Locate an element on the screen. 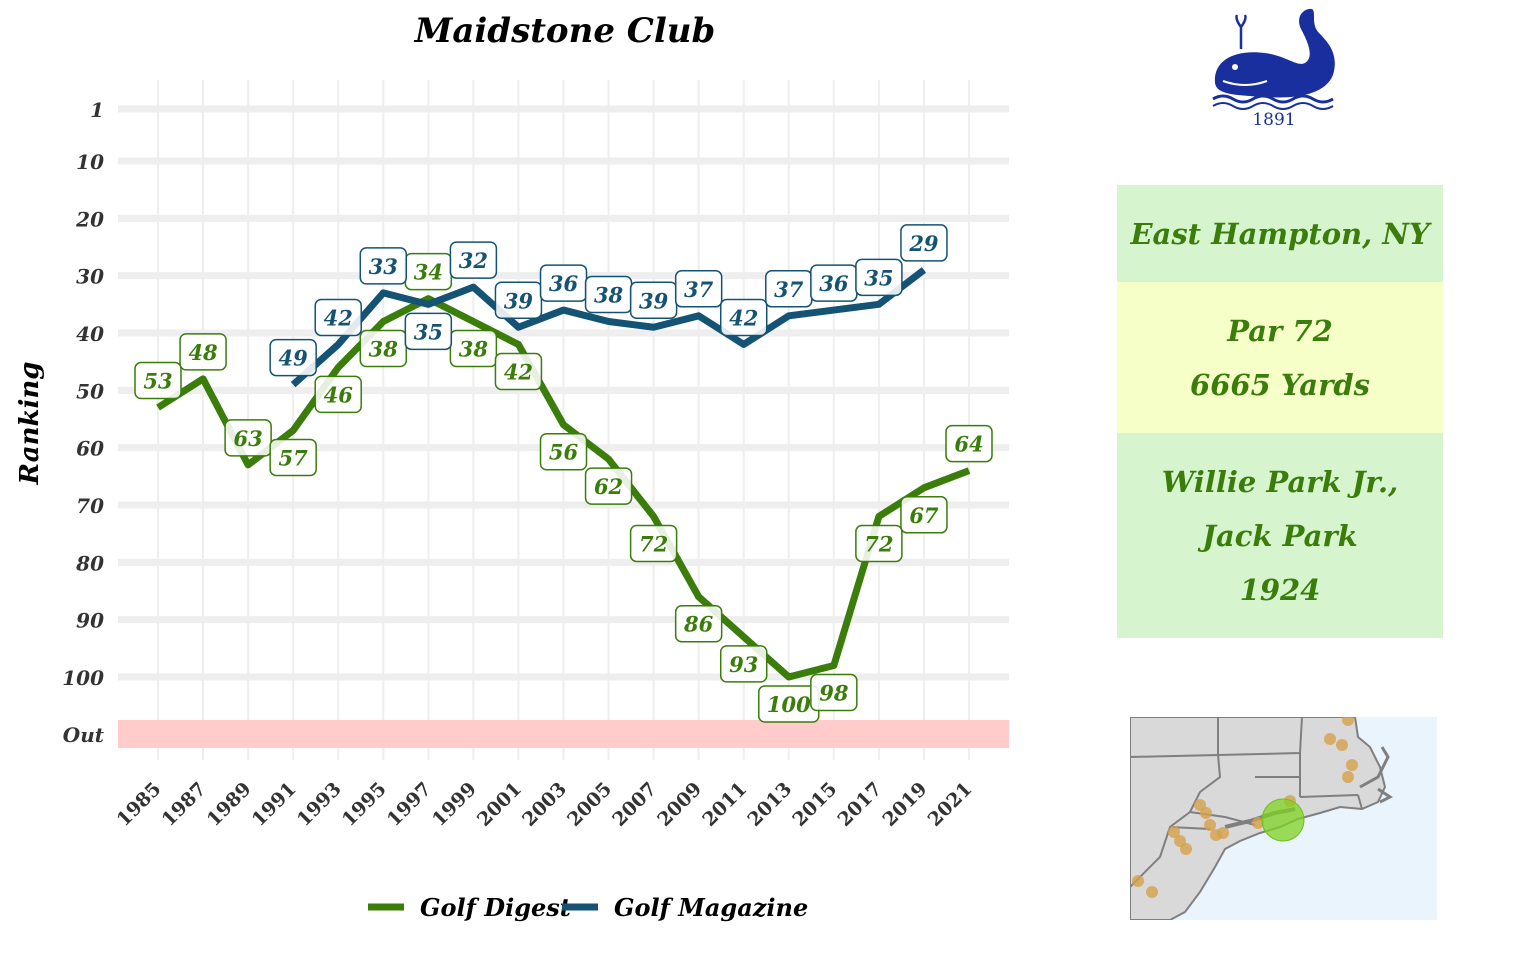 This screenshot has width=1536, height=960. data-label-text: 33 is located at coordinates (383, 266).